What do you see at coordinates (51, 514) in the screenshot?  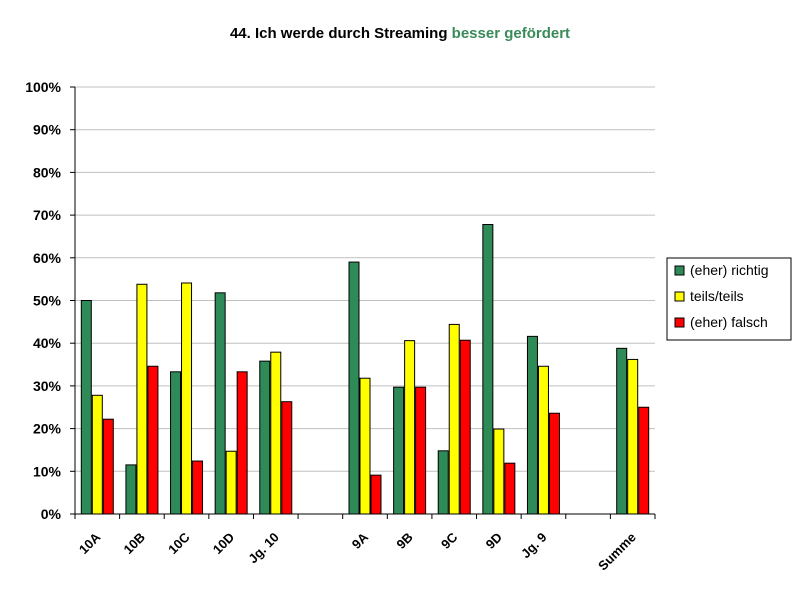 I see `y-tick-label: 0%` at bounding box center [51, 514].